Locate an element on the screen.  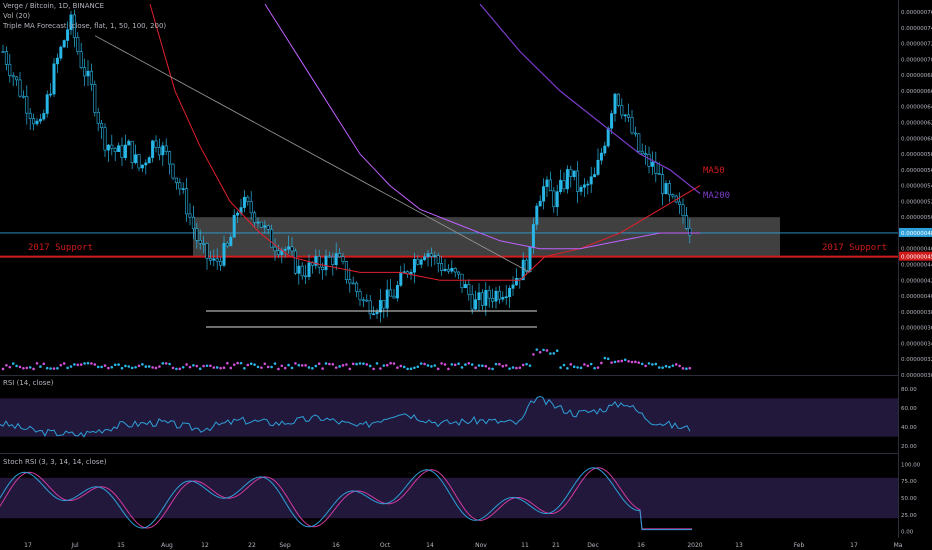
ma200-line is located at coordinates (590, 98).